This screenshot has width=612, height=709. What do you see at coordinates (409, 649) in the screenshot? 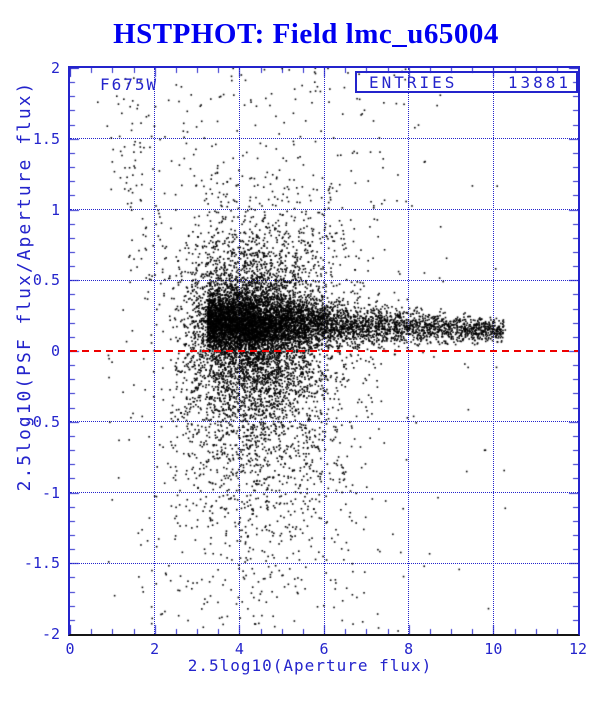
I see `x-tick-label-8: 8` at bounding box center [409, 649].